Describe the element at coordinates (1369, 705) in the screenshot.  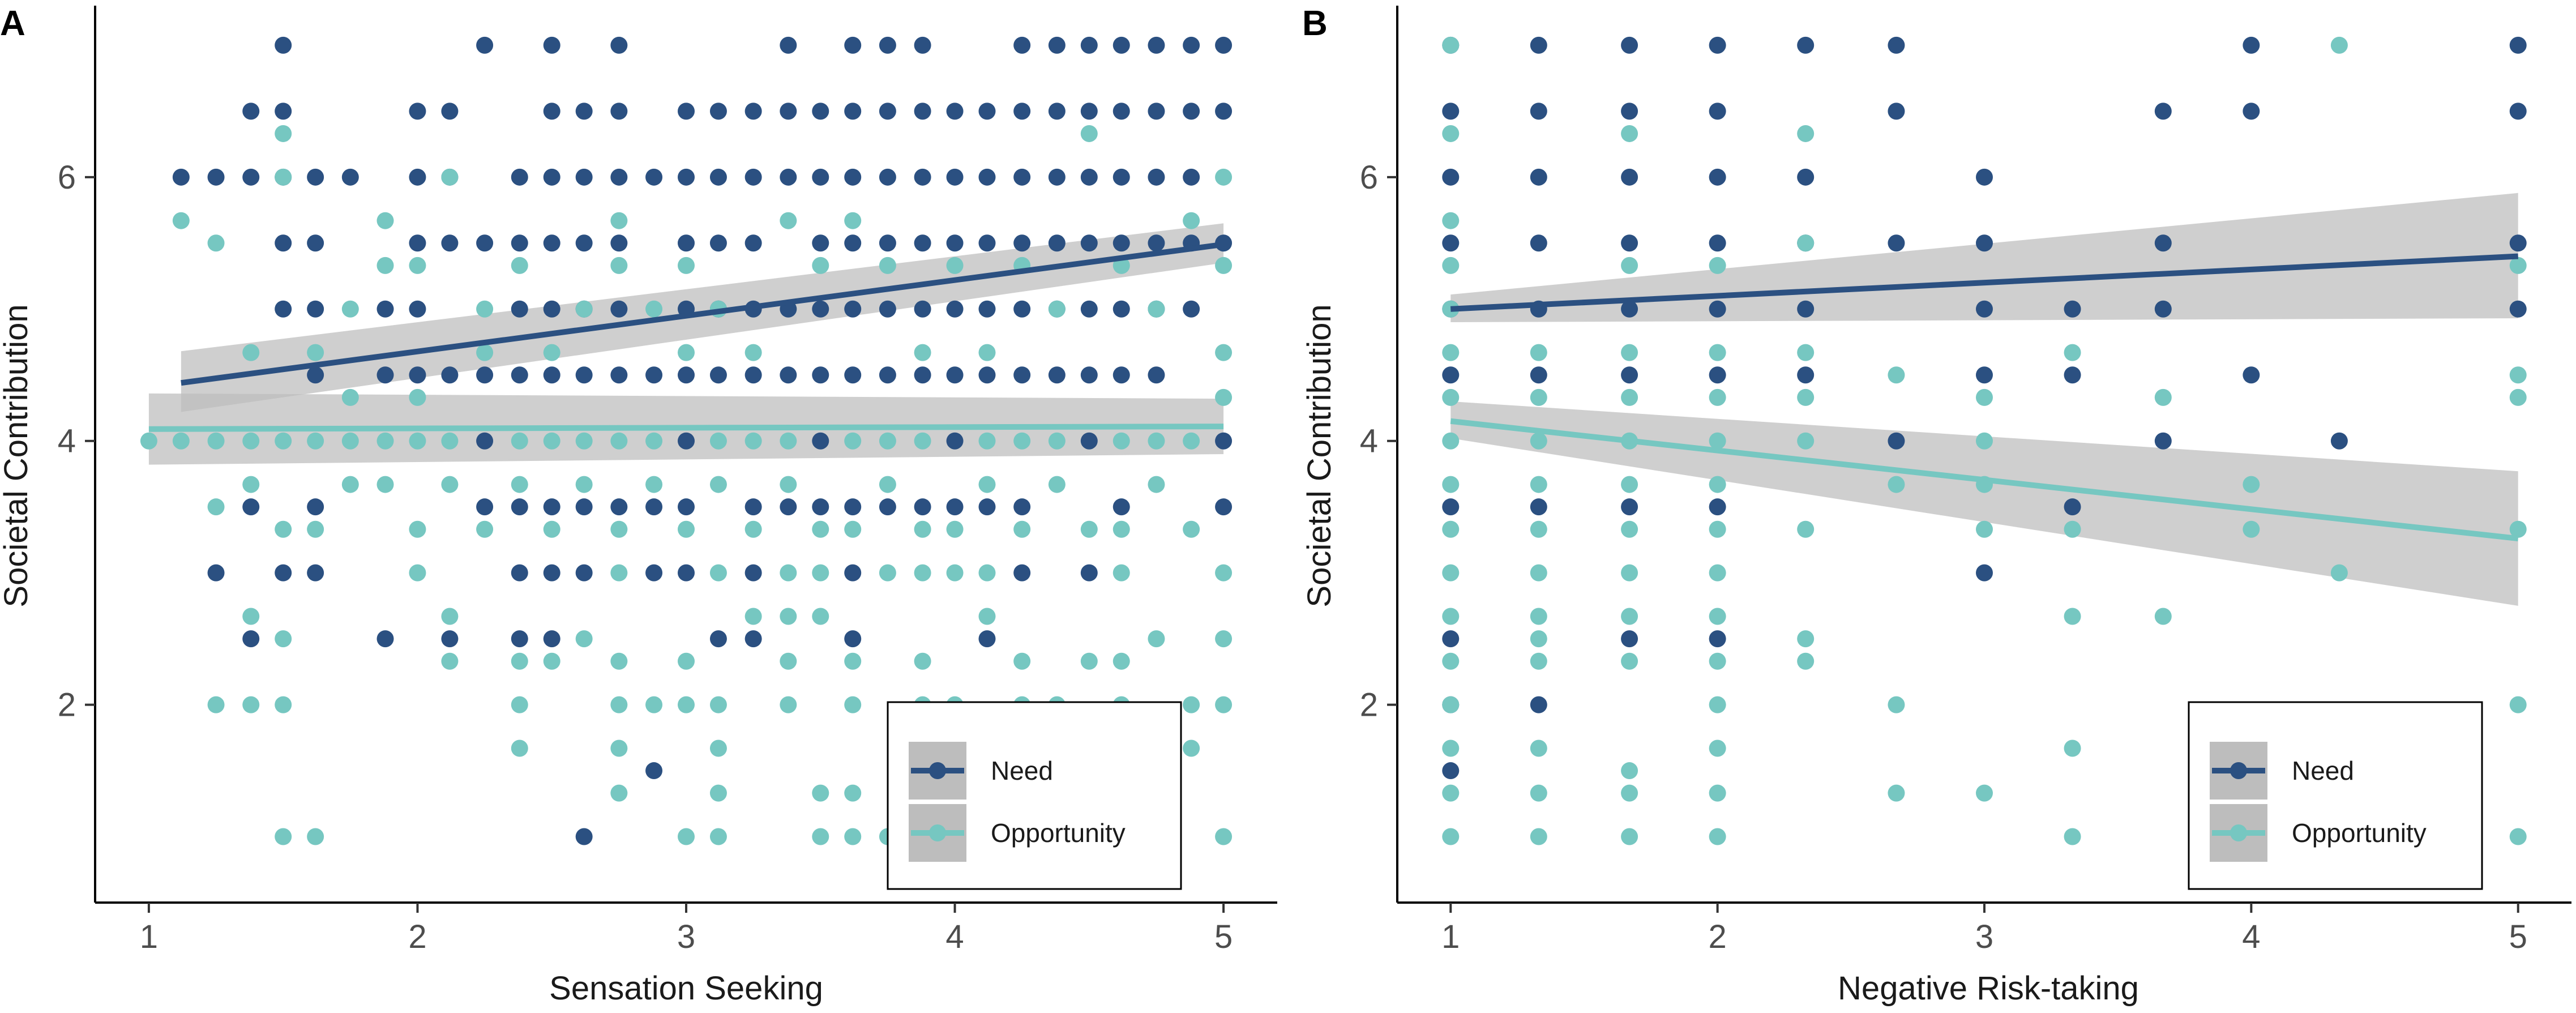
I see `y-tick-label-b: 2` at that location.